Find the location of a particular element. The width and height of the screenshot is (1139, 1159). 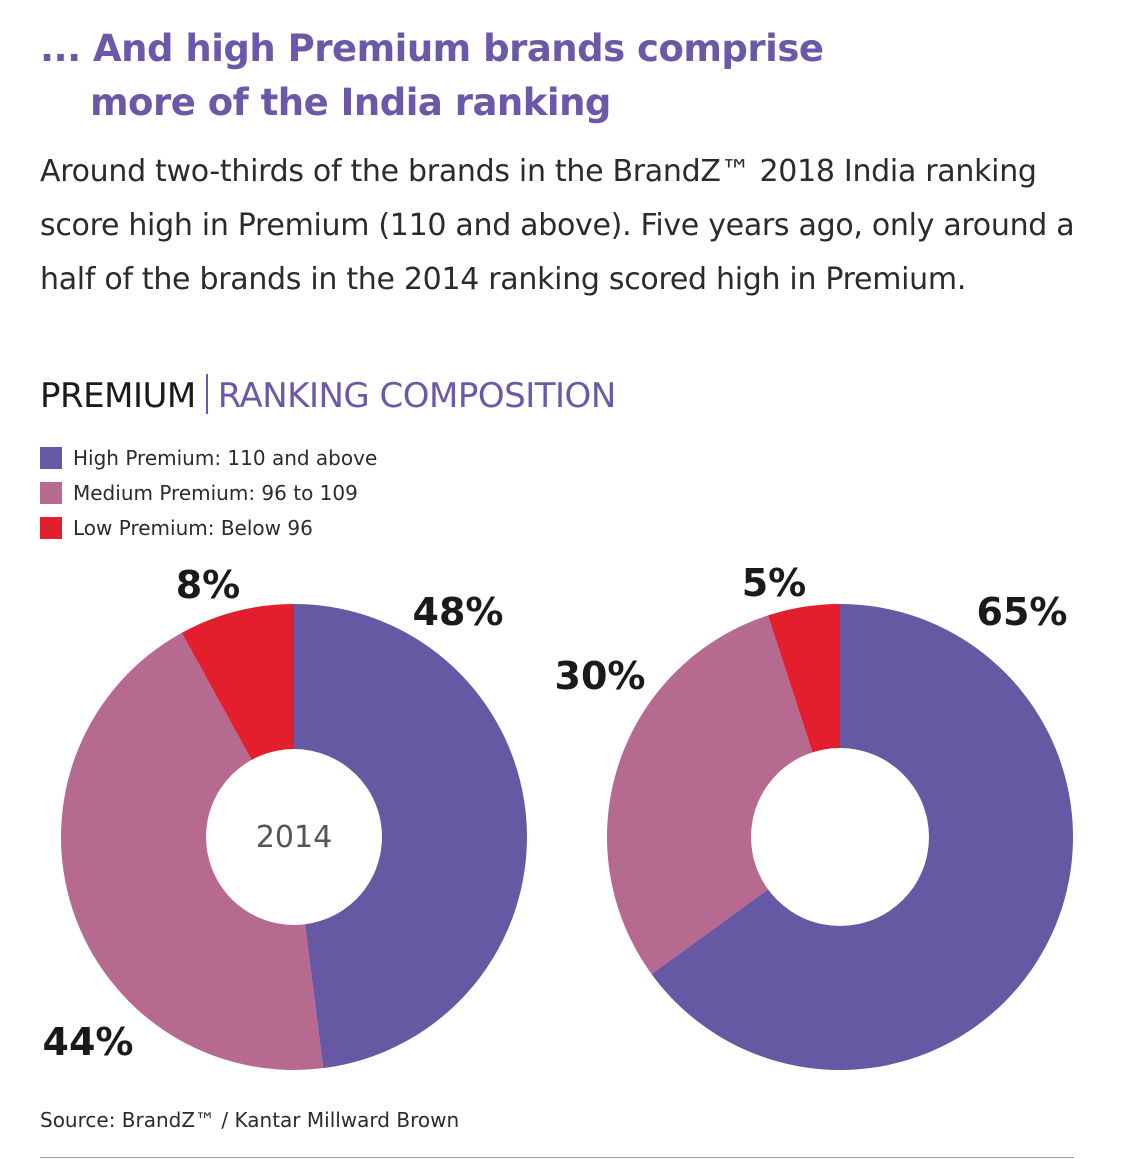

legend-item-high: High Premium: 110 and above is located at coordinates (208, 457).